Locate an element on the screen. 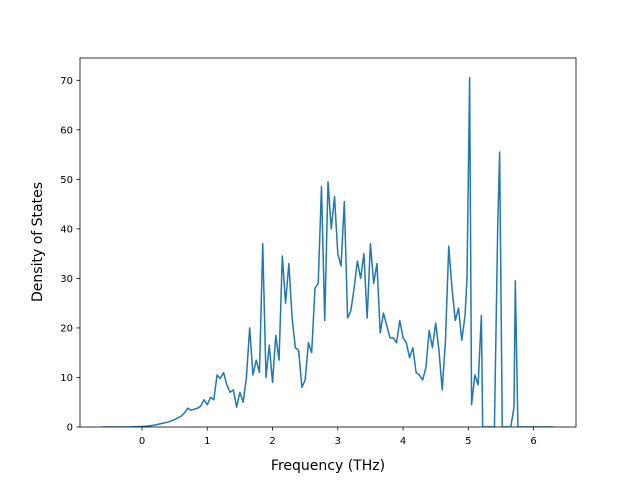 The height and width of the screenshot is (480, 640). x-tick-label: 5 is located at coordinates (468, 441).